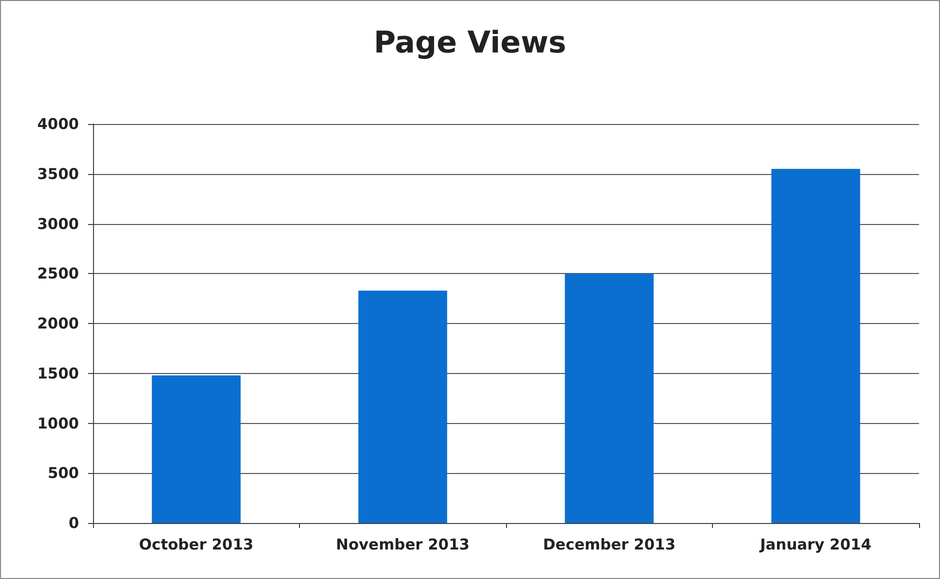  I want to click on y-tick-label: 1000, so click(58, 423).